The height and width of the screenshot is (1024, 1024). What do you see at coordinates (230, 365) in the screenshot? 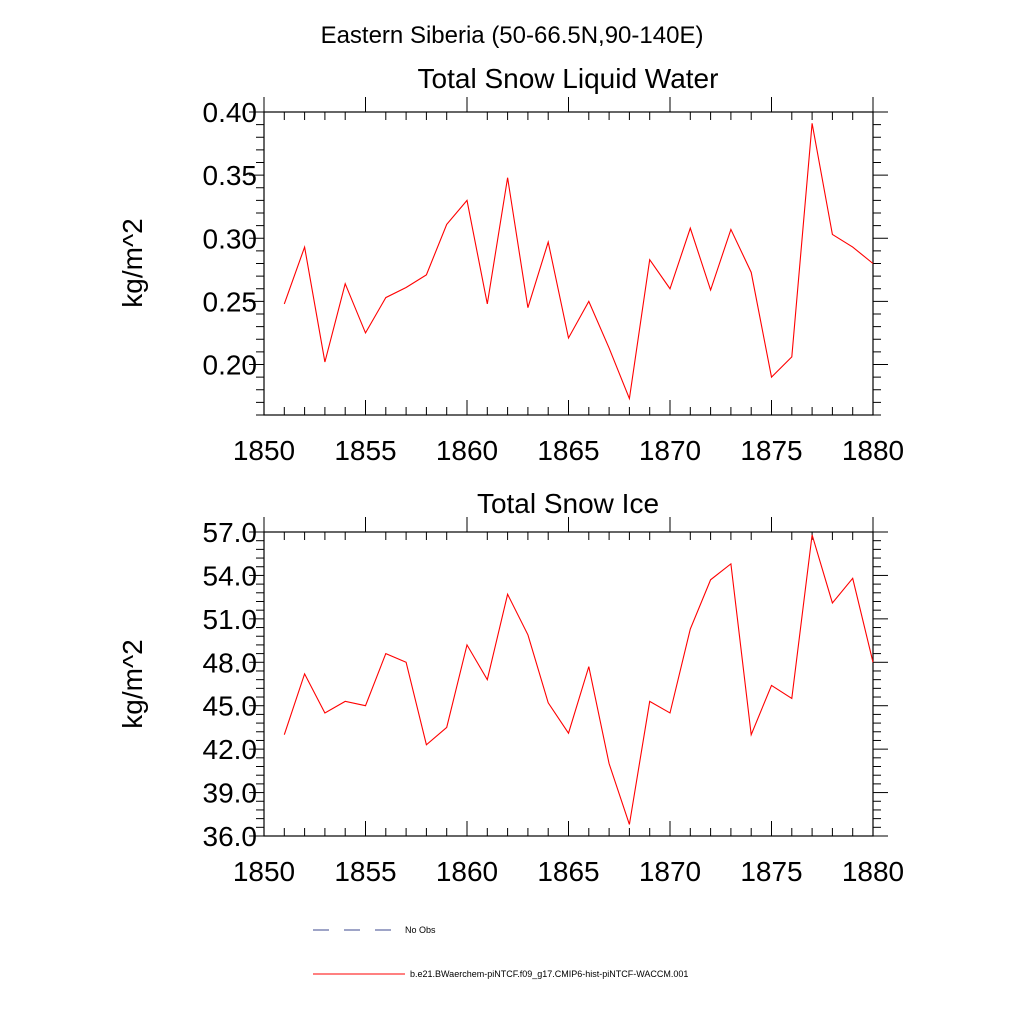
I see `y-tick-label: 0.20` at bounding box center [230, 365].